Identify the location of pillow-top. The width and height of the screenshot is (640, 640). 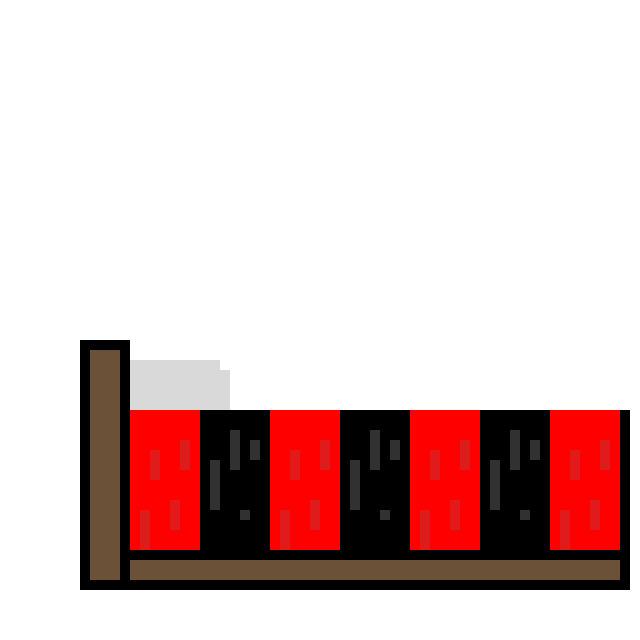
(175, 385).